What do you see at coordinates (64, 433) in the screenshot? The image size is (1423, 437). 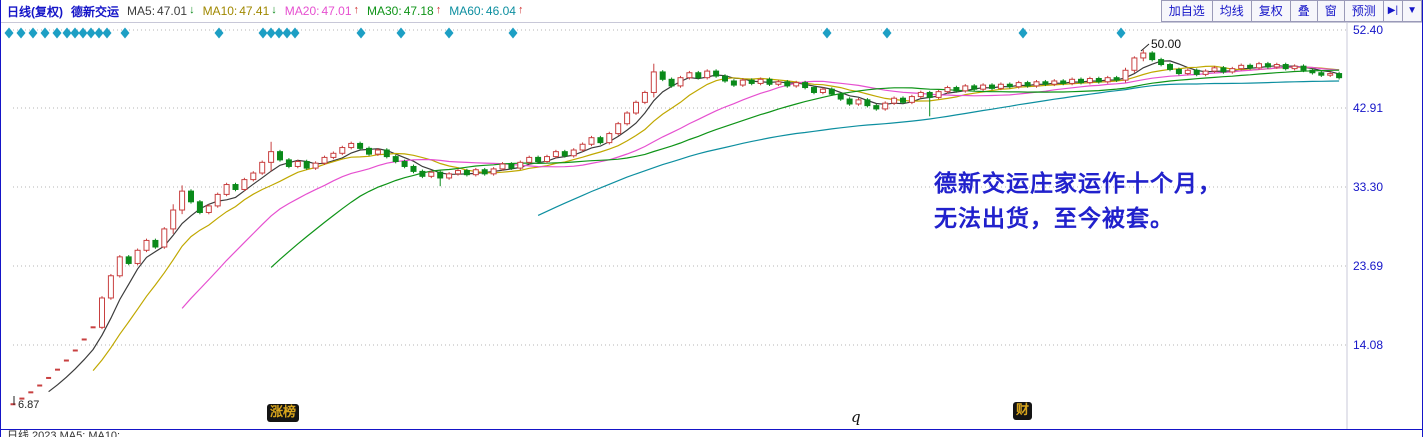 I see `bottom-strip-text: 日线 2023 MA5: MA10:` at bounding box center [64, 433].